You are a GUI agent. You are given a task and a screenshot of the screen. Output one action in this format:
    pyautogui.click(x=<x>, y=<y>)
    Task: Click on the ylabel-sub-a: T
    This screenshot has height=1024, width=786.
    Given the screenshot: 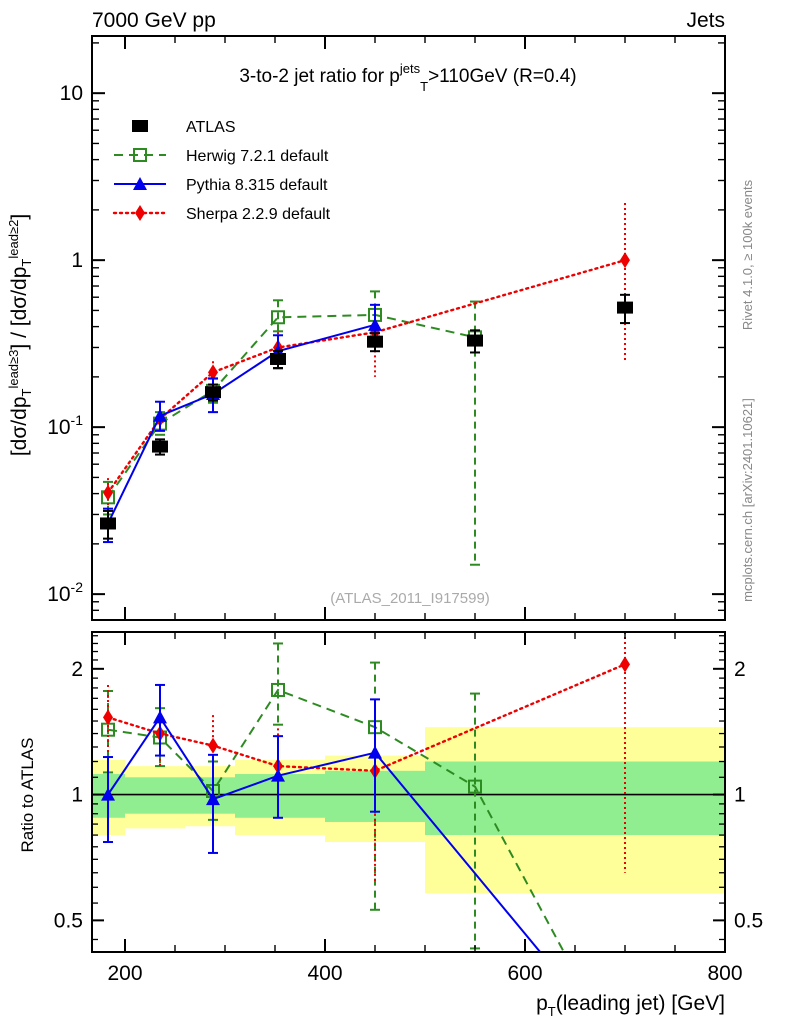 What is the action you would take?
    pyautogui.click(x=26, y=393)
    